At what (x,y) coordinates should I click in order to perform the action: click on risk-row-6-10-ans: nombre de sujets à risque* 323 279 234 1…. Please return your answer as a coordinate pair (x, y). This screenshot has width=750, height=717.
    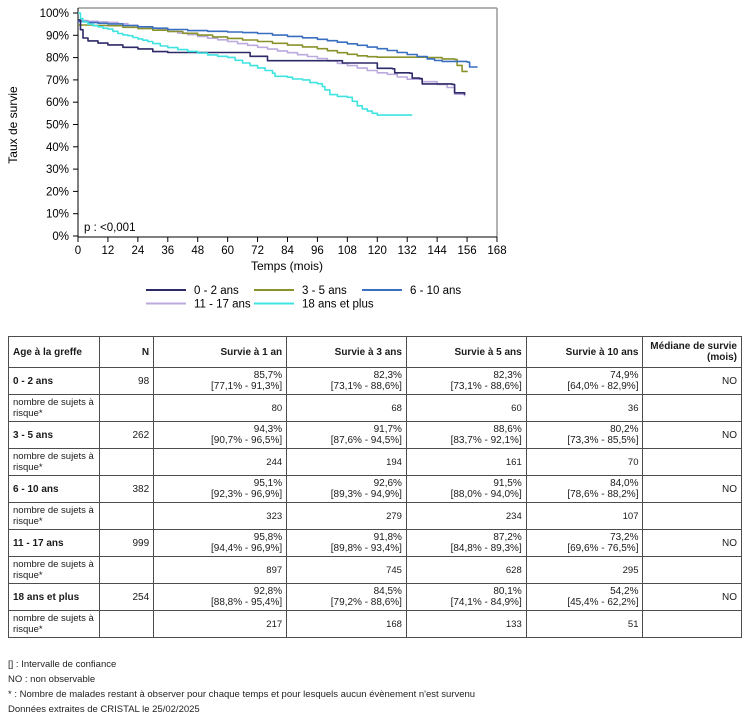
    Looking at the image, I should click on (374, 516).